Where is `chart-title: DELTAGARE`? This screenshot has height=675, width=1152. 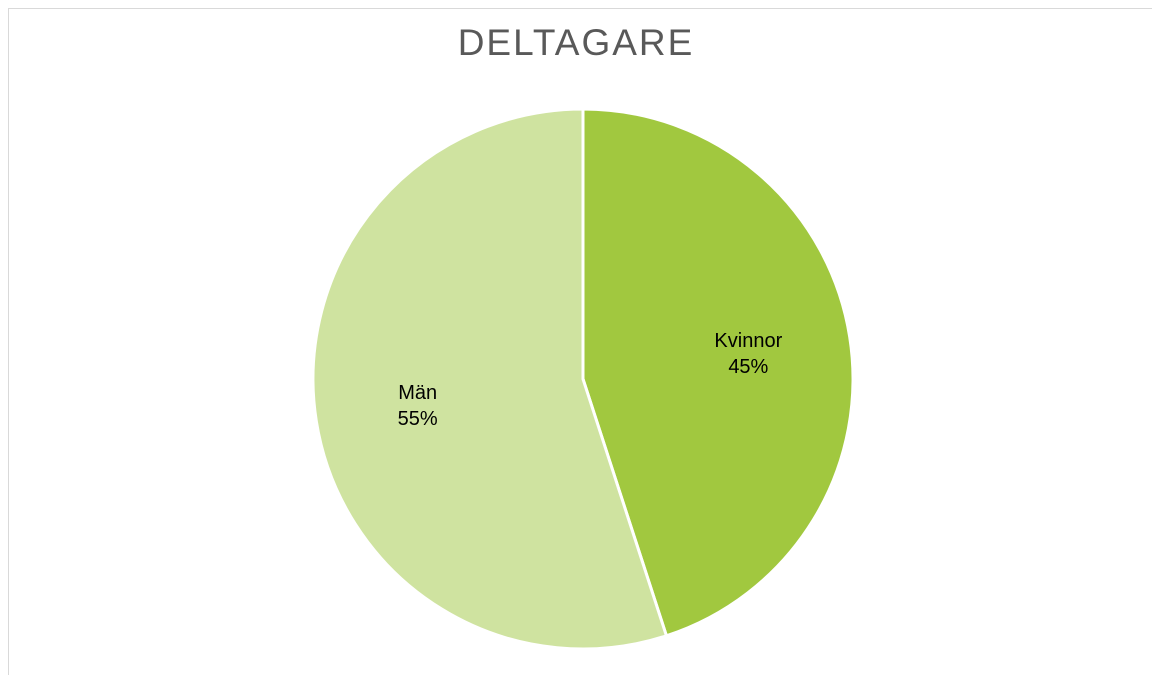 chart-title: DELTAGARE is located at coordinates (576, 42).